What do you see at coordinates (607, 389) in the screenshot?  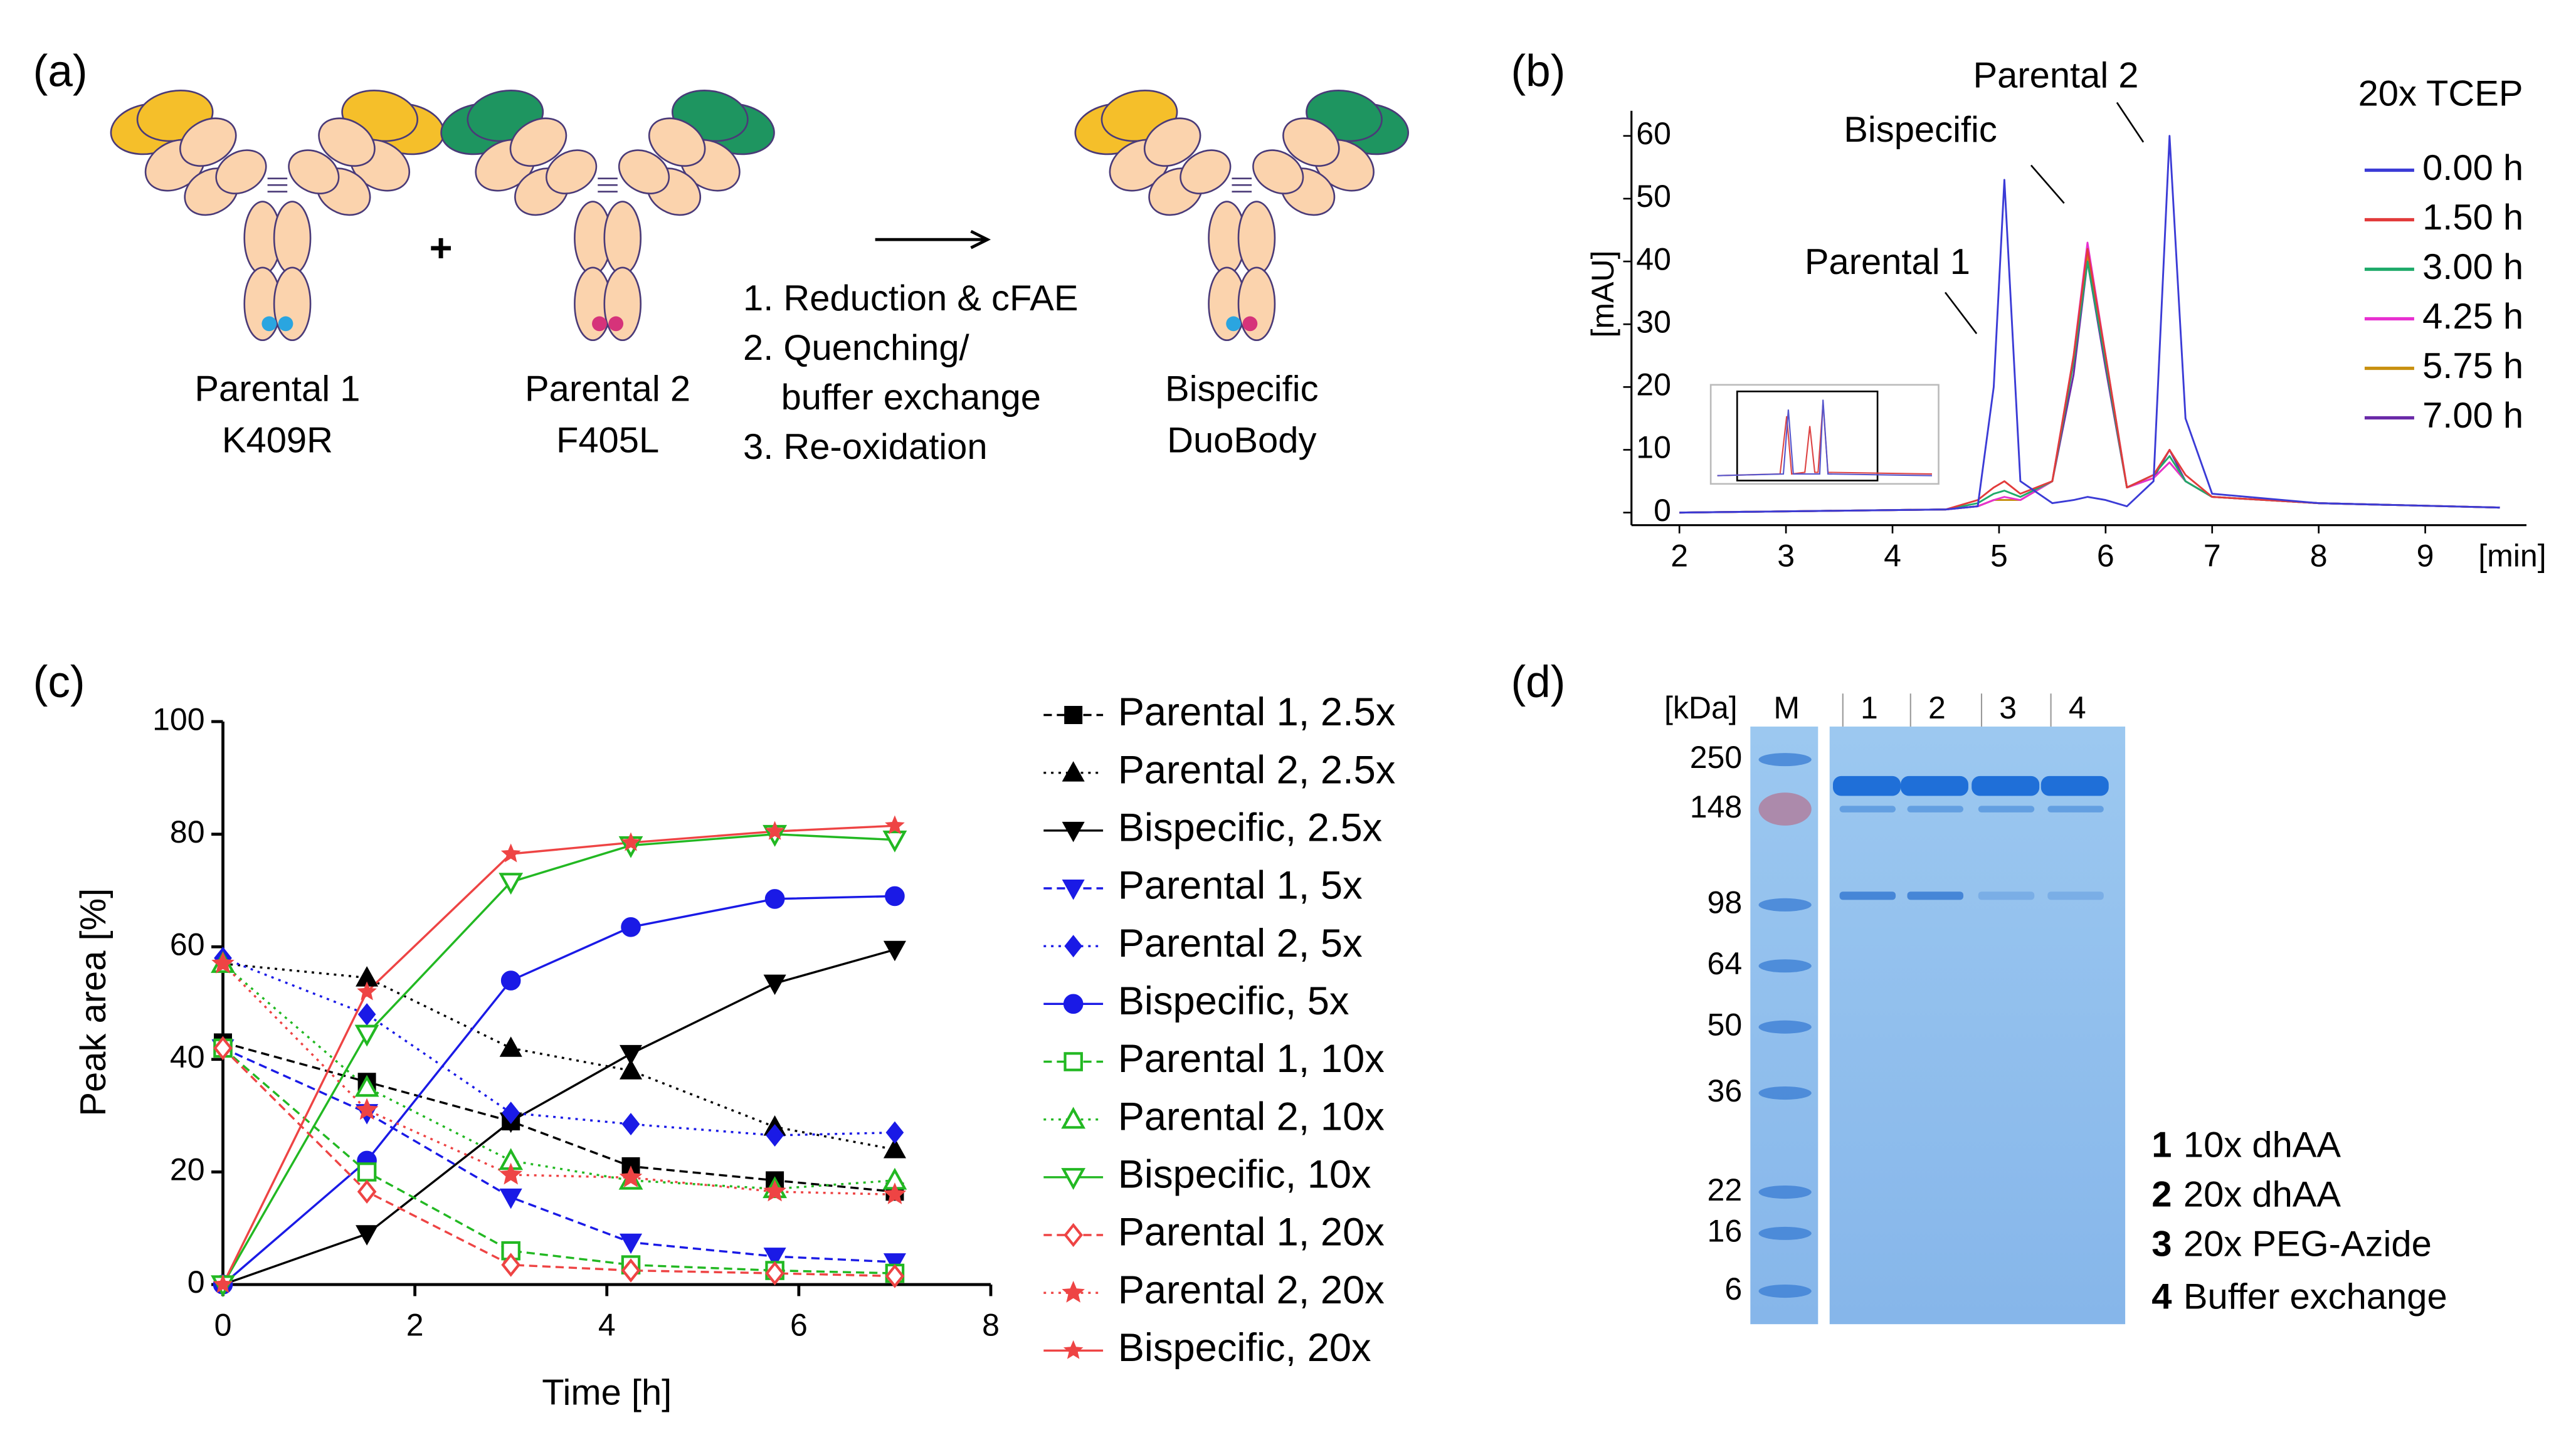 I see `antibody-name: Parental 2` at bounding box center [607, 389].